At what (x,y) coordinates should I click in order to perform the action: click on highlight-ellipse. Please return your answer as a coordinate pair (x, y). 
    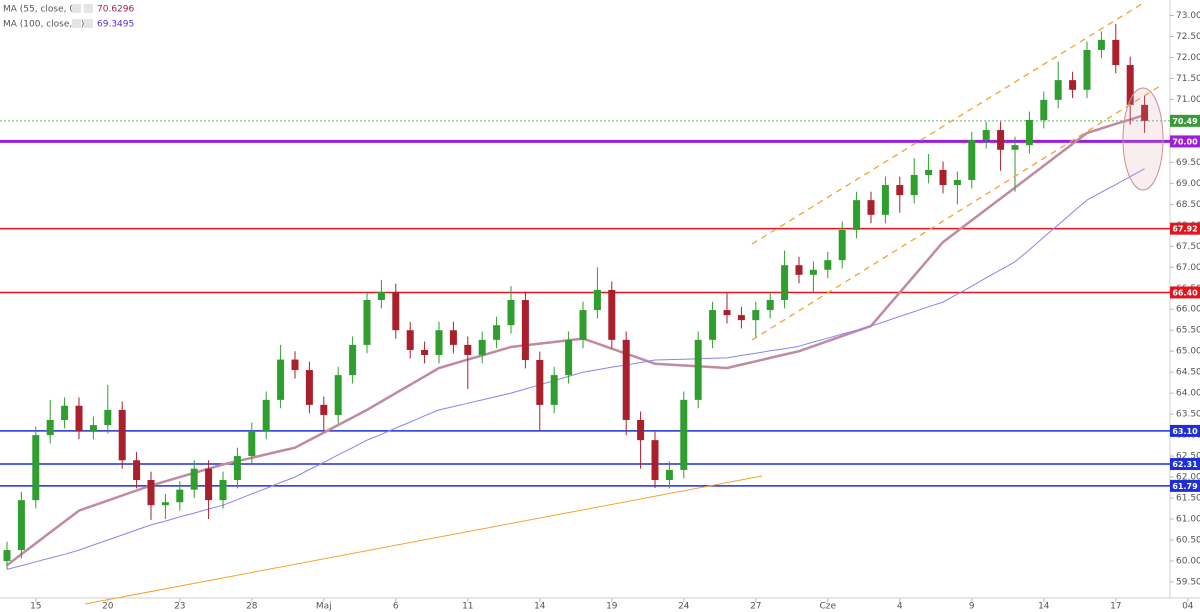
    Looking at the image, I should click on (1143, 139).